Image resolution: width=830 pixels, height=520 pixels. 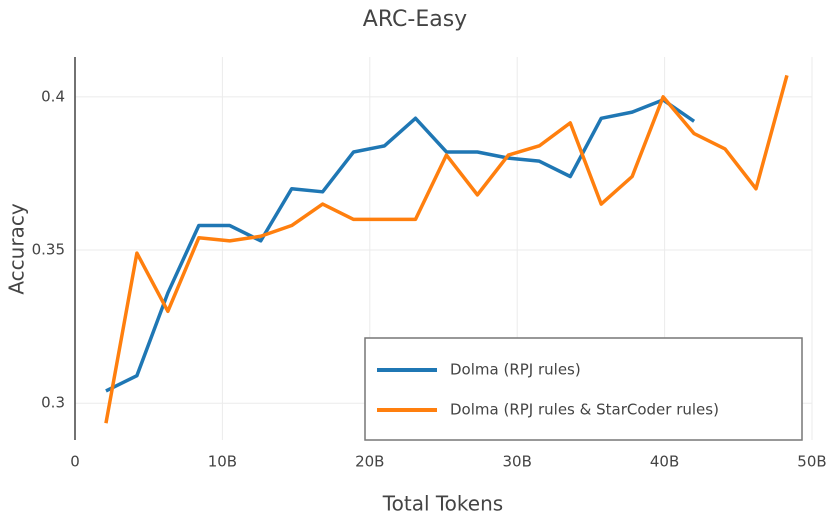 I want to click on x-tick-label: 40B, so click(x=664, y=462).